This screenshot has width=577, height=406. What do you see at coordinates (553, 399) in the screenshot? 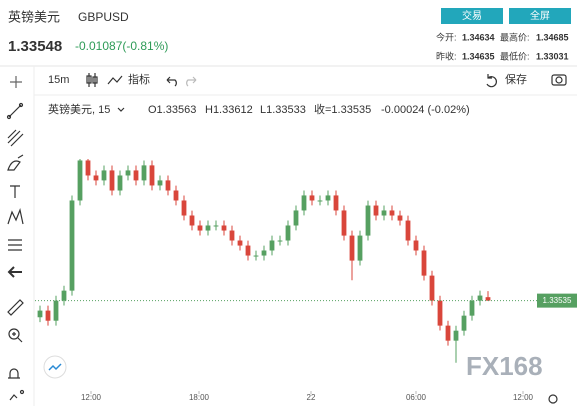
I see `settings-icon` at bounding box center [553, 399].